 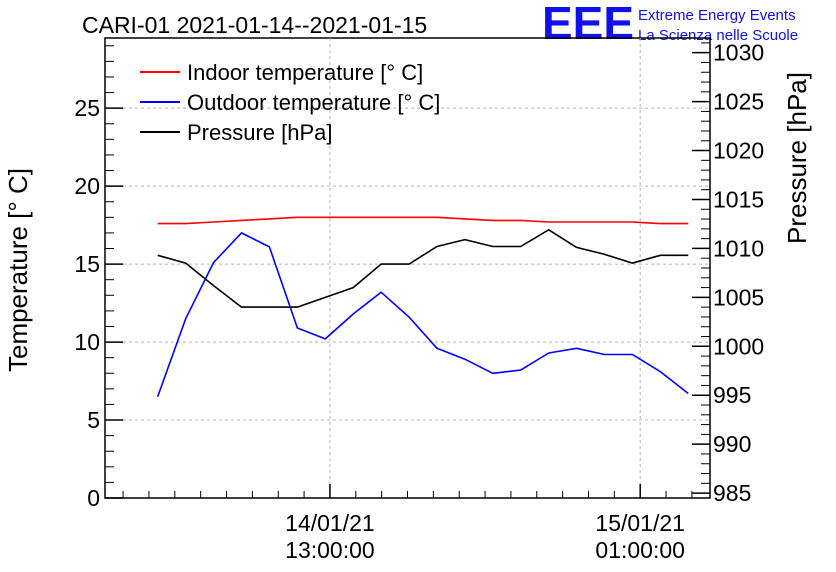 What do you see at coordinates (330, 523) in the screenshot?
I see `x-tick-label-date: 14/01/21` at bounding box center [330, 523].